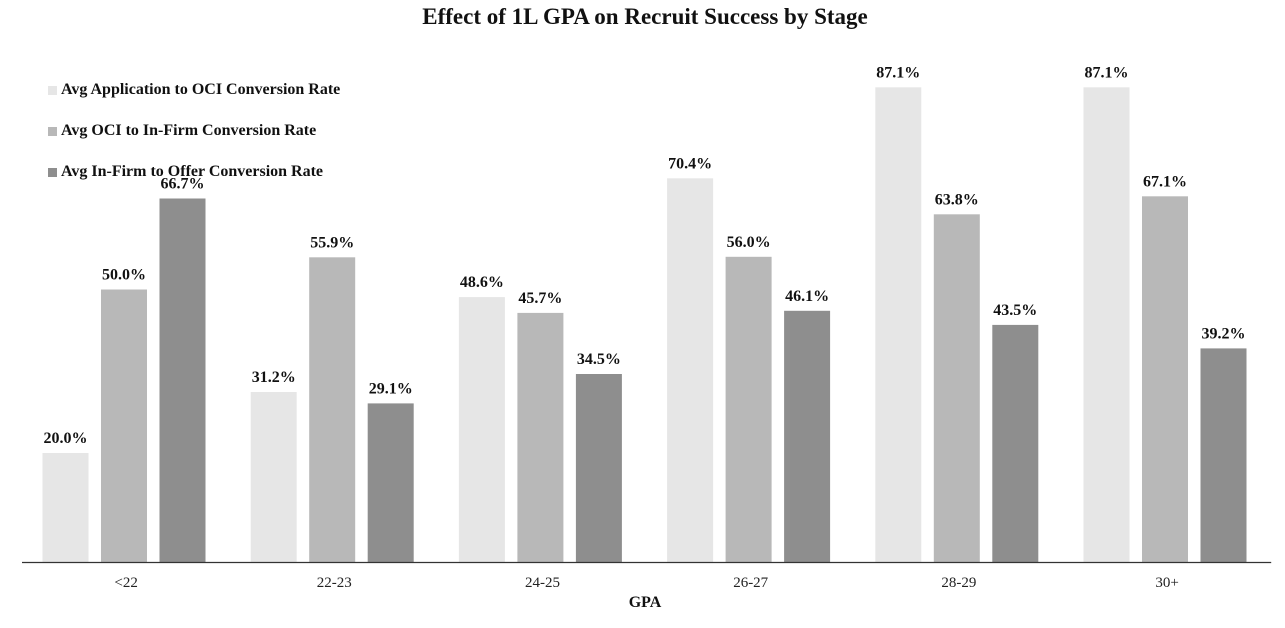  What do you see at coordinates (201, 89) in the screenshot?
I see `legend-label: Avg Application to OCI Conversion Rate` at bounding box center [201, 89].